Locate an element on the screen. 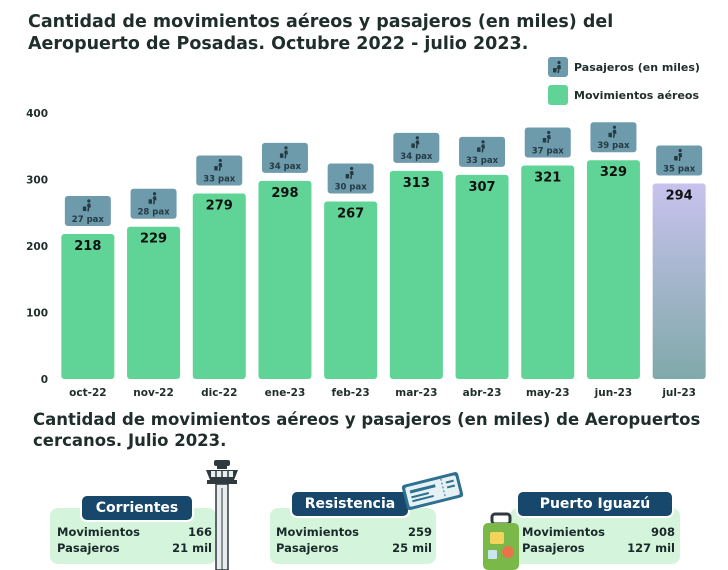 This screenshot has width=728, height=570. bar-value-label: 229 is located at coordinates (153, 239).